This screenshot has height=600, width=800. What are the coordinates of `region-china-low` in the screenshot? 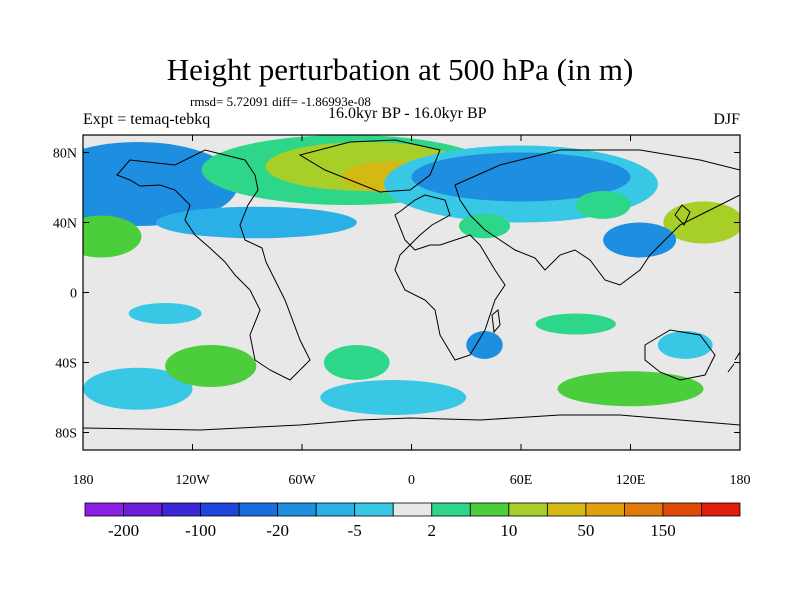 It's located at (640, 240).